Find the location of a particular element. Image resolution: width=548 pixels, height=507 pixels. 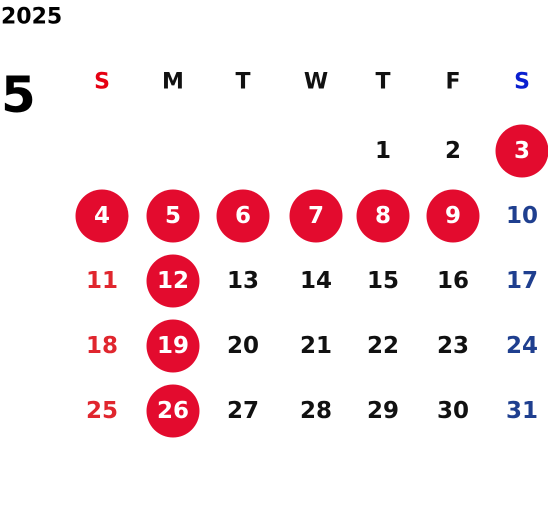

day-number: 25 is located at coordinates (102, 411).